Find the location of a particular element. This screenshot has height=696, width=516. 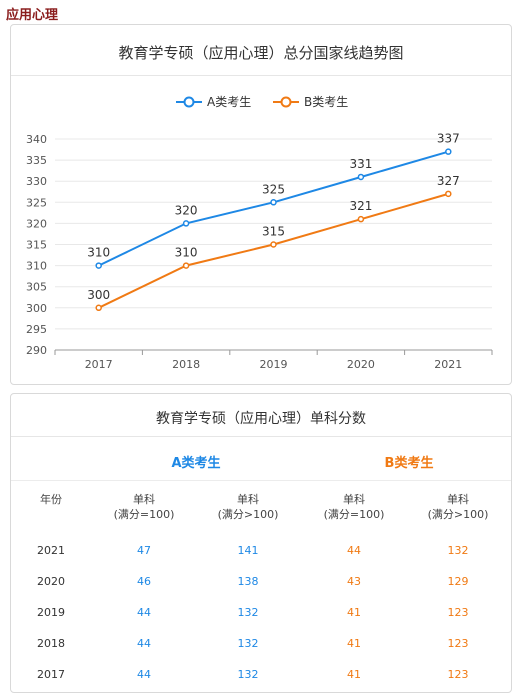

y-tick-label: 320 is located at coordinates (36, 223).